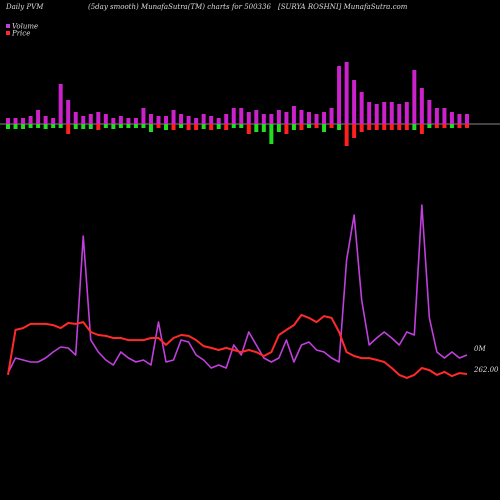 The image size is (500, 500). I want to click on series-line, so click(237, 346).